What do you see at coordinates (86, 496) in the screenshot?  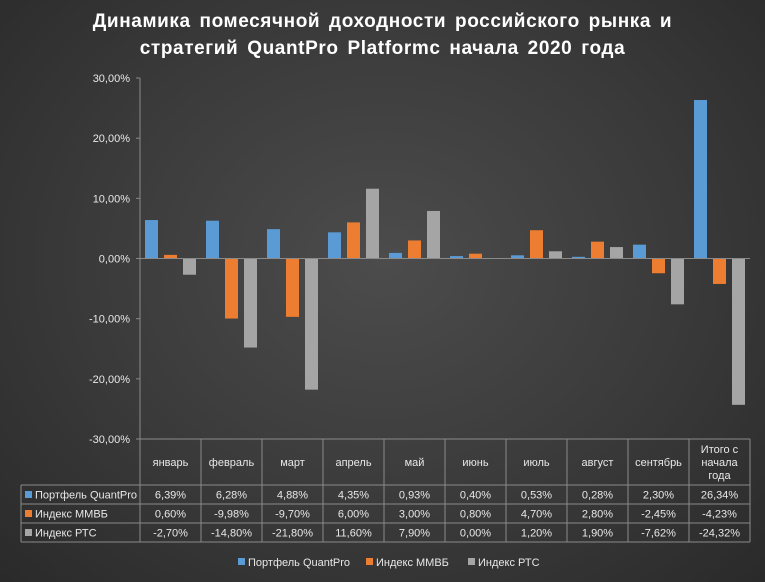 I see `table-series-name: Портфель QuantPro` at bounding box center [86, 496].